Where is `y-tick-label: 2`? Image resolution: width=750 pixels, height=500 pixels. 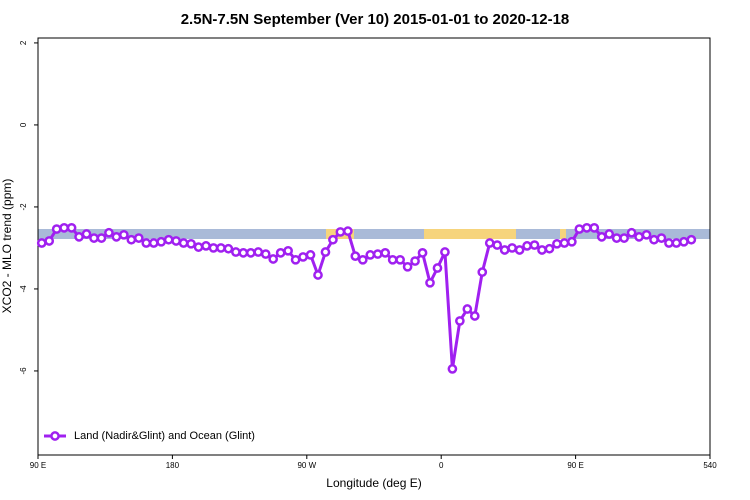
y-tick-label: 2 is located at coordinates (23, 42).